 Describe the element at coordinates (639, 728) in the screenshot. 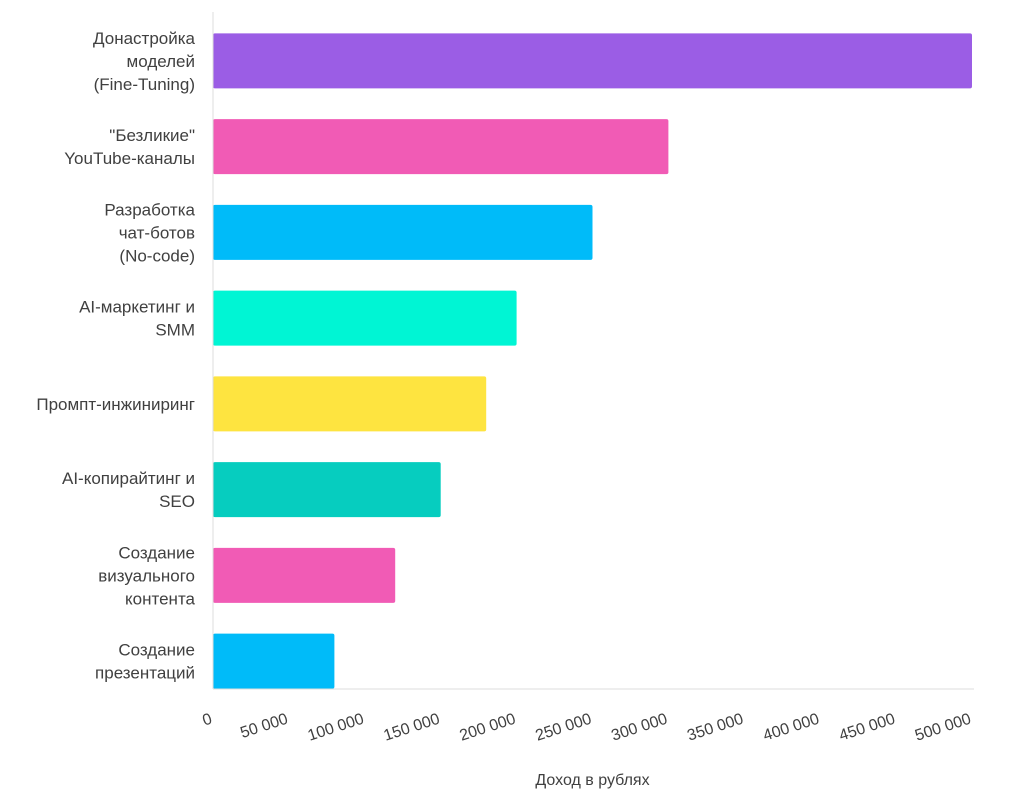

I see `x-tick-label: 300 000` at that location.